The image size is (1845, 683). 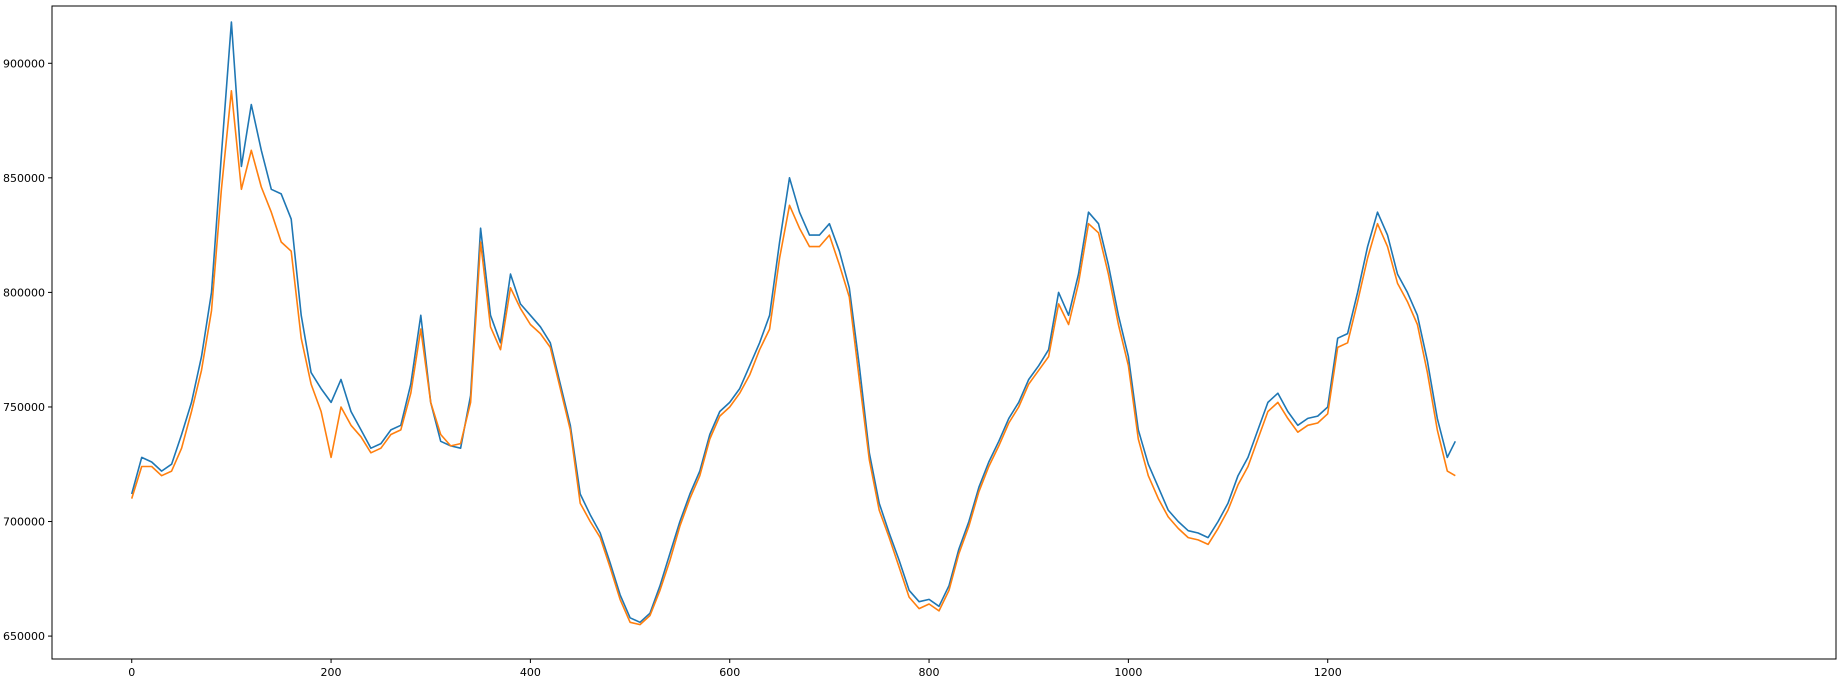 What do you see at coordinates (1328, 672) in the screenshot?
I see `x-tick-label: 1200` at bounding box center [1328, 672].